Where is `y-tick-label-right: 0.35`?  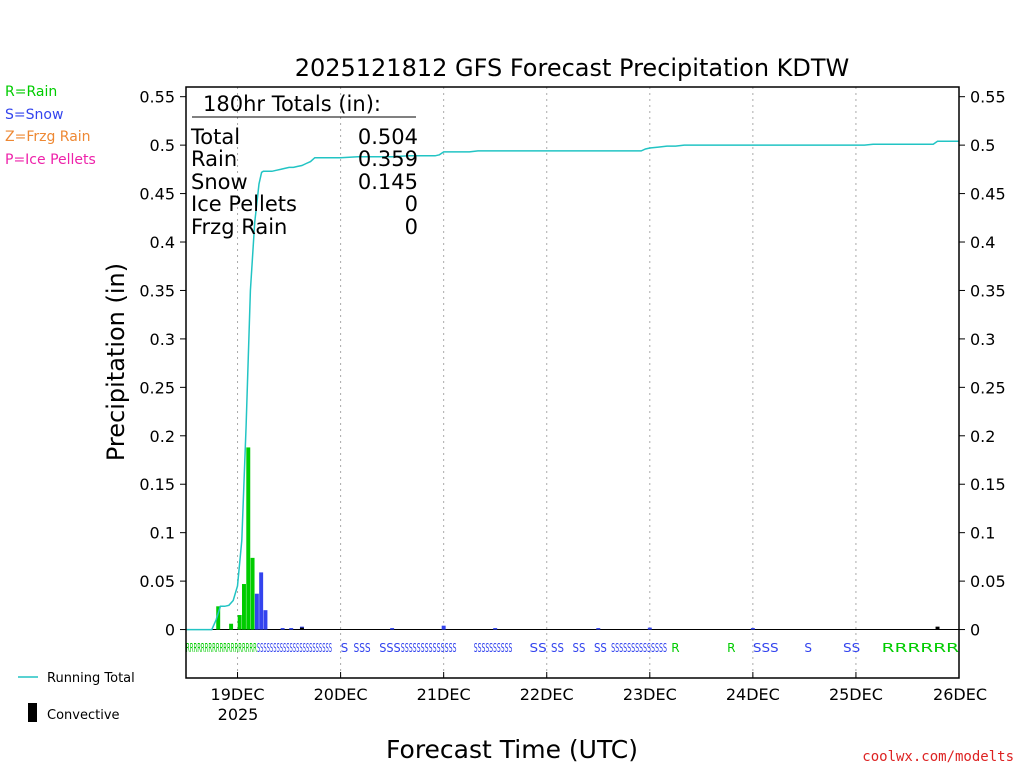 y-tick-label-right: 0.35 is located at coordinates (988, 290).